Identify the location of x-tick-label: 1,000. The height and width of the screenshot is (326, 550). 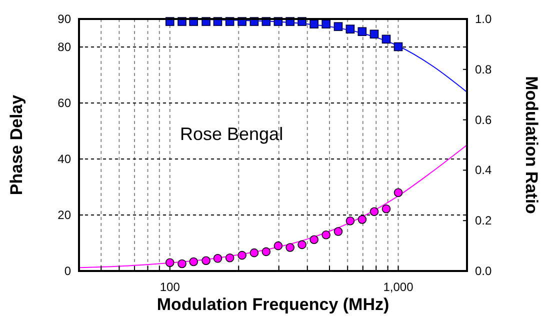
(398, 287).